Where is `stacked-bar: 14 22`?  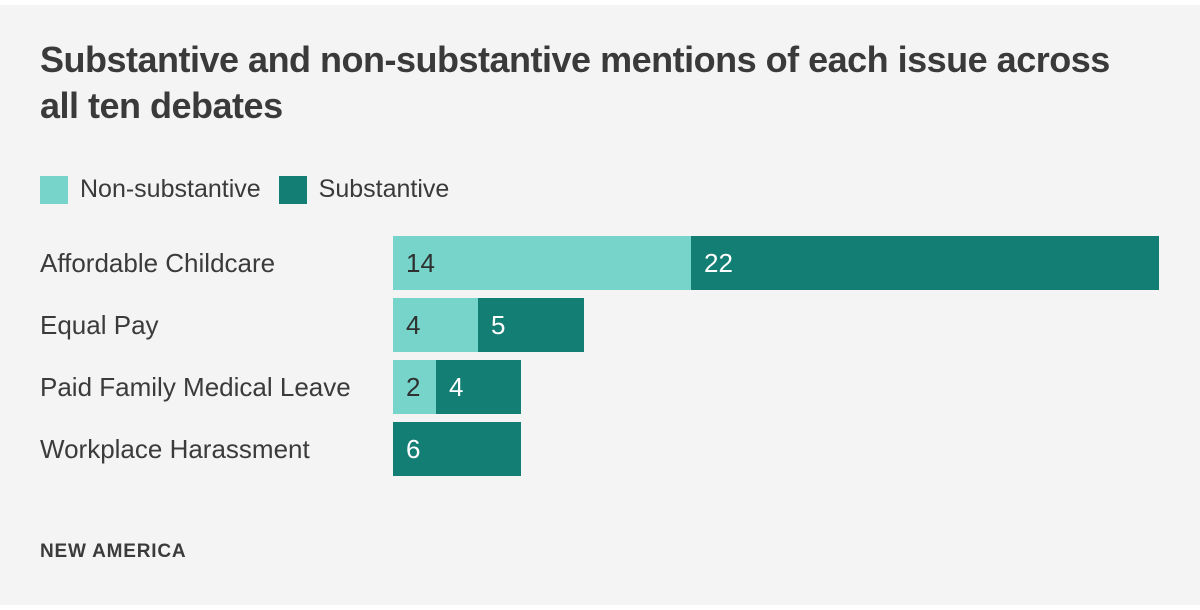
stacked-bar: 14 22 is located at coordinates (776, 263).